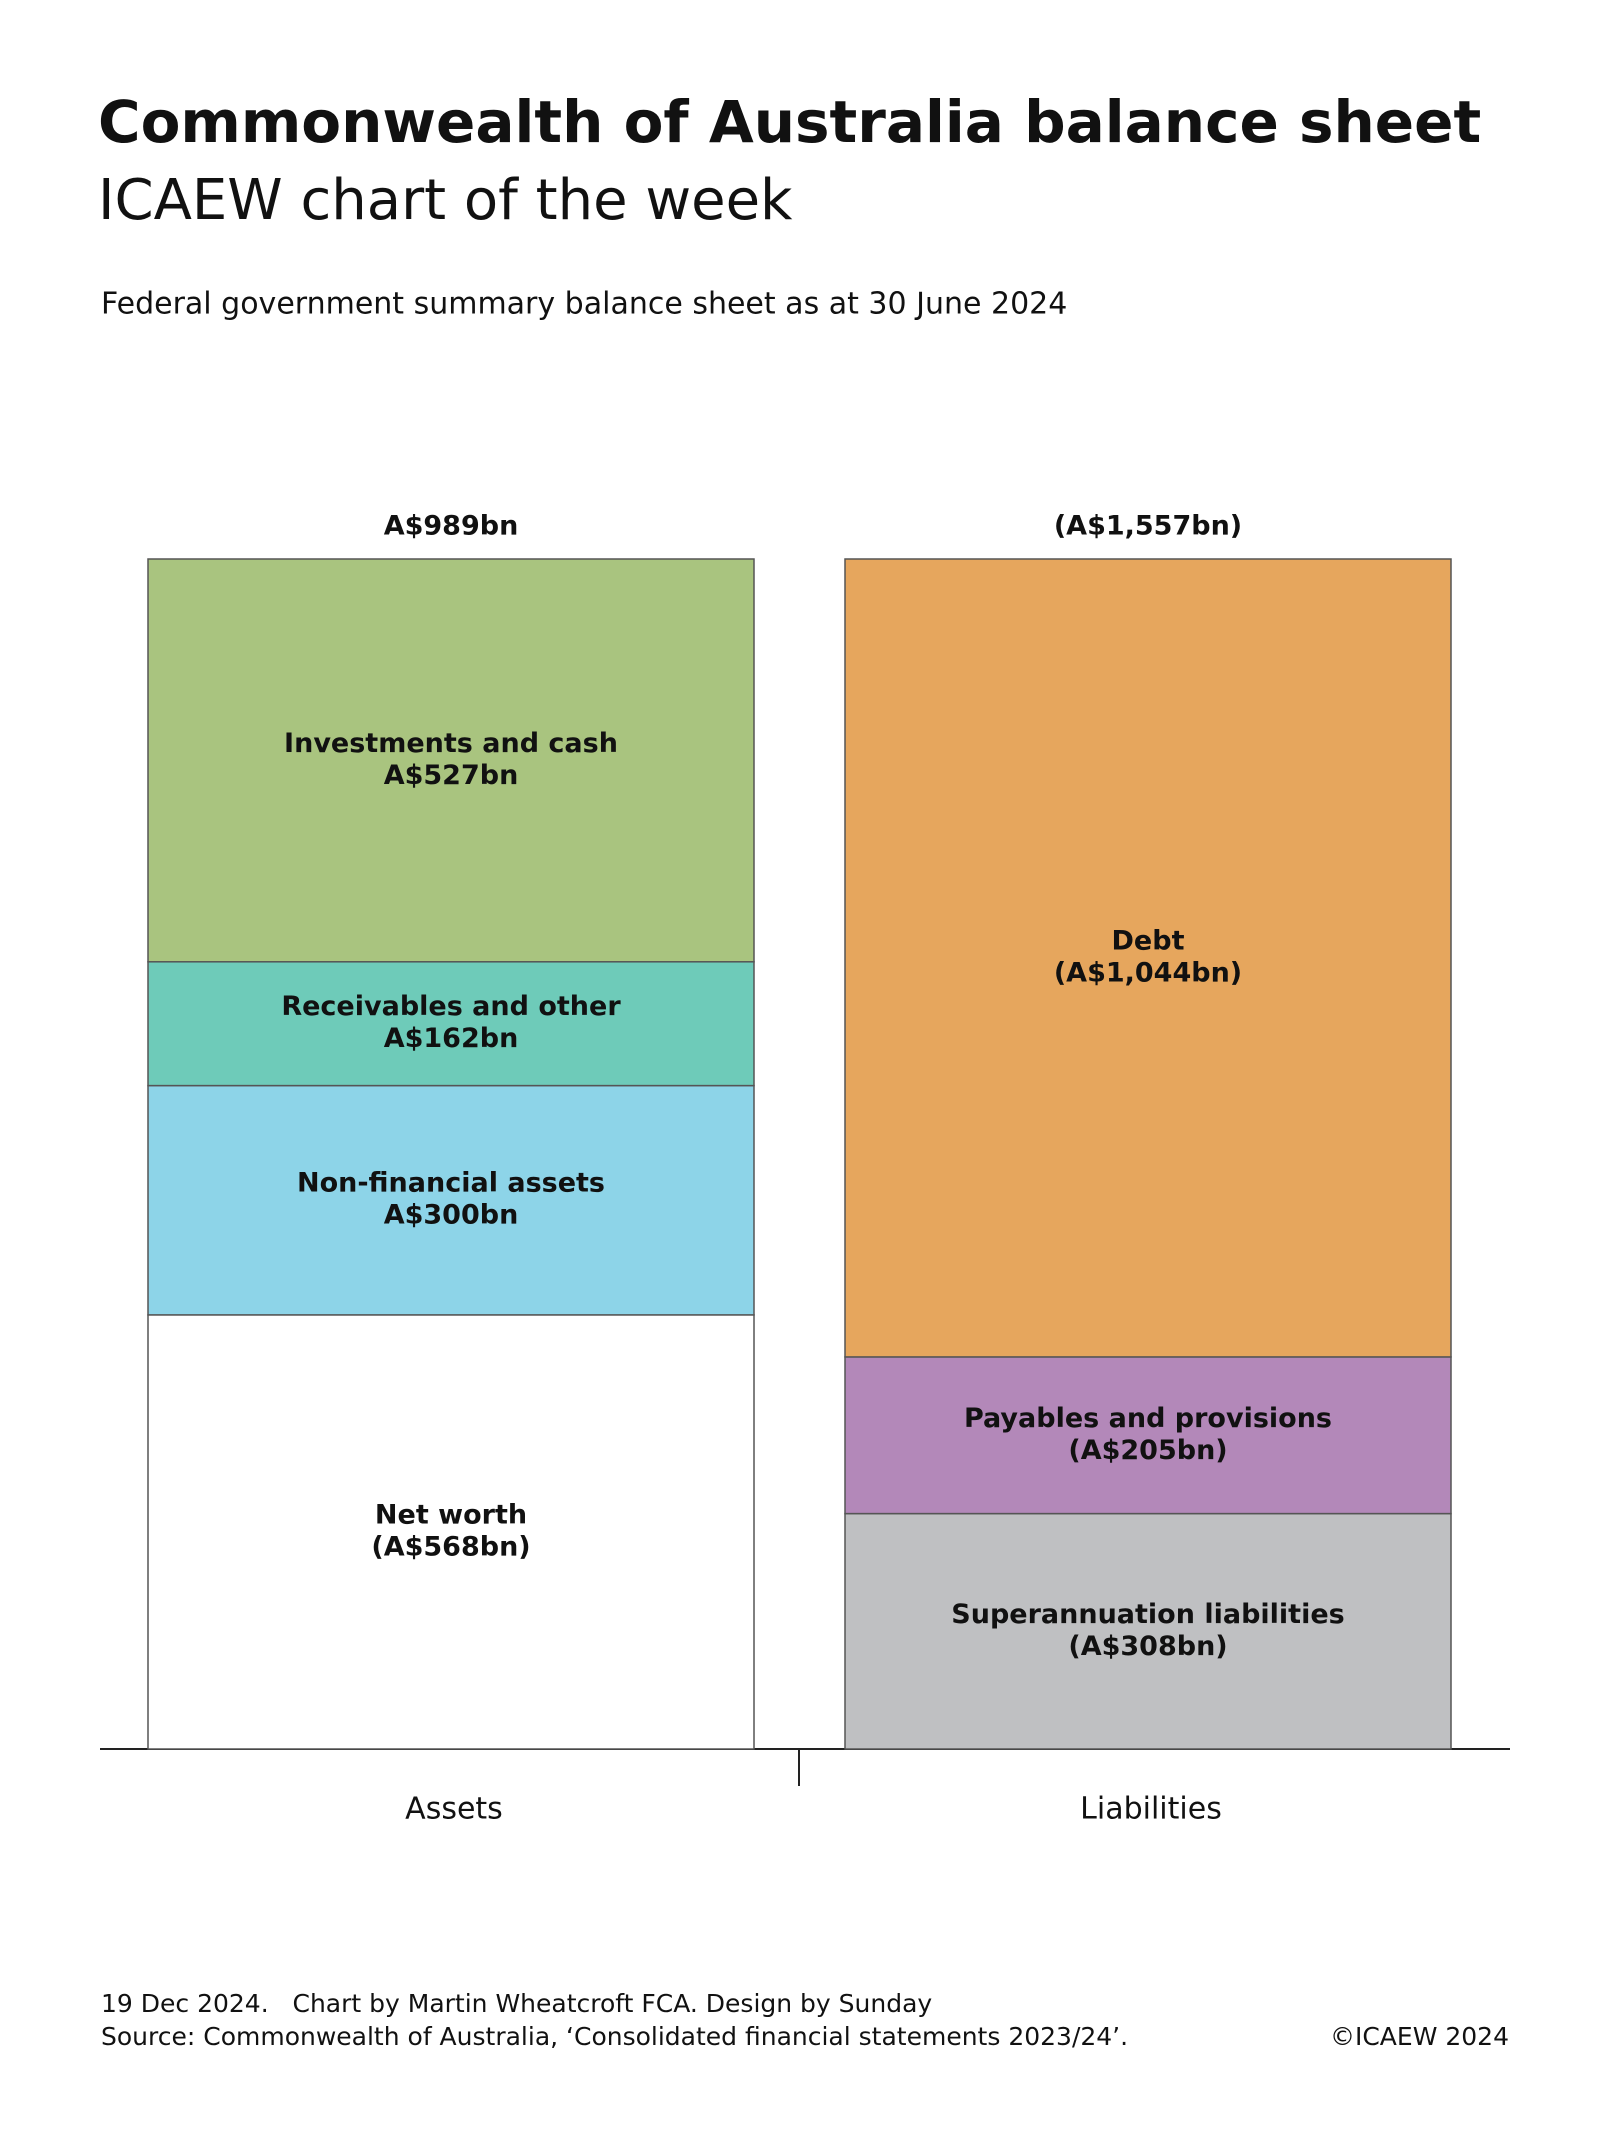 The width and height of the screenshot is (1600, 2133). I want to click on segment-name: Payables and provisions, so click(1148, 1418).